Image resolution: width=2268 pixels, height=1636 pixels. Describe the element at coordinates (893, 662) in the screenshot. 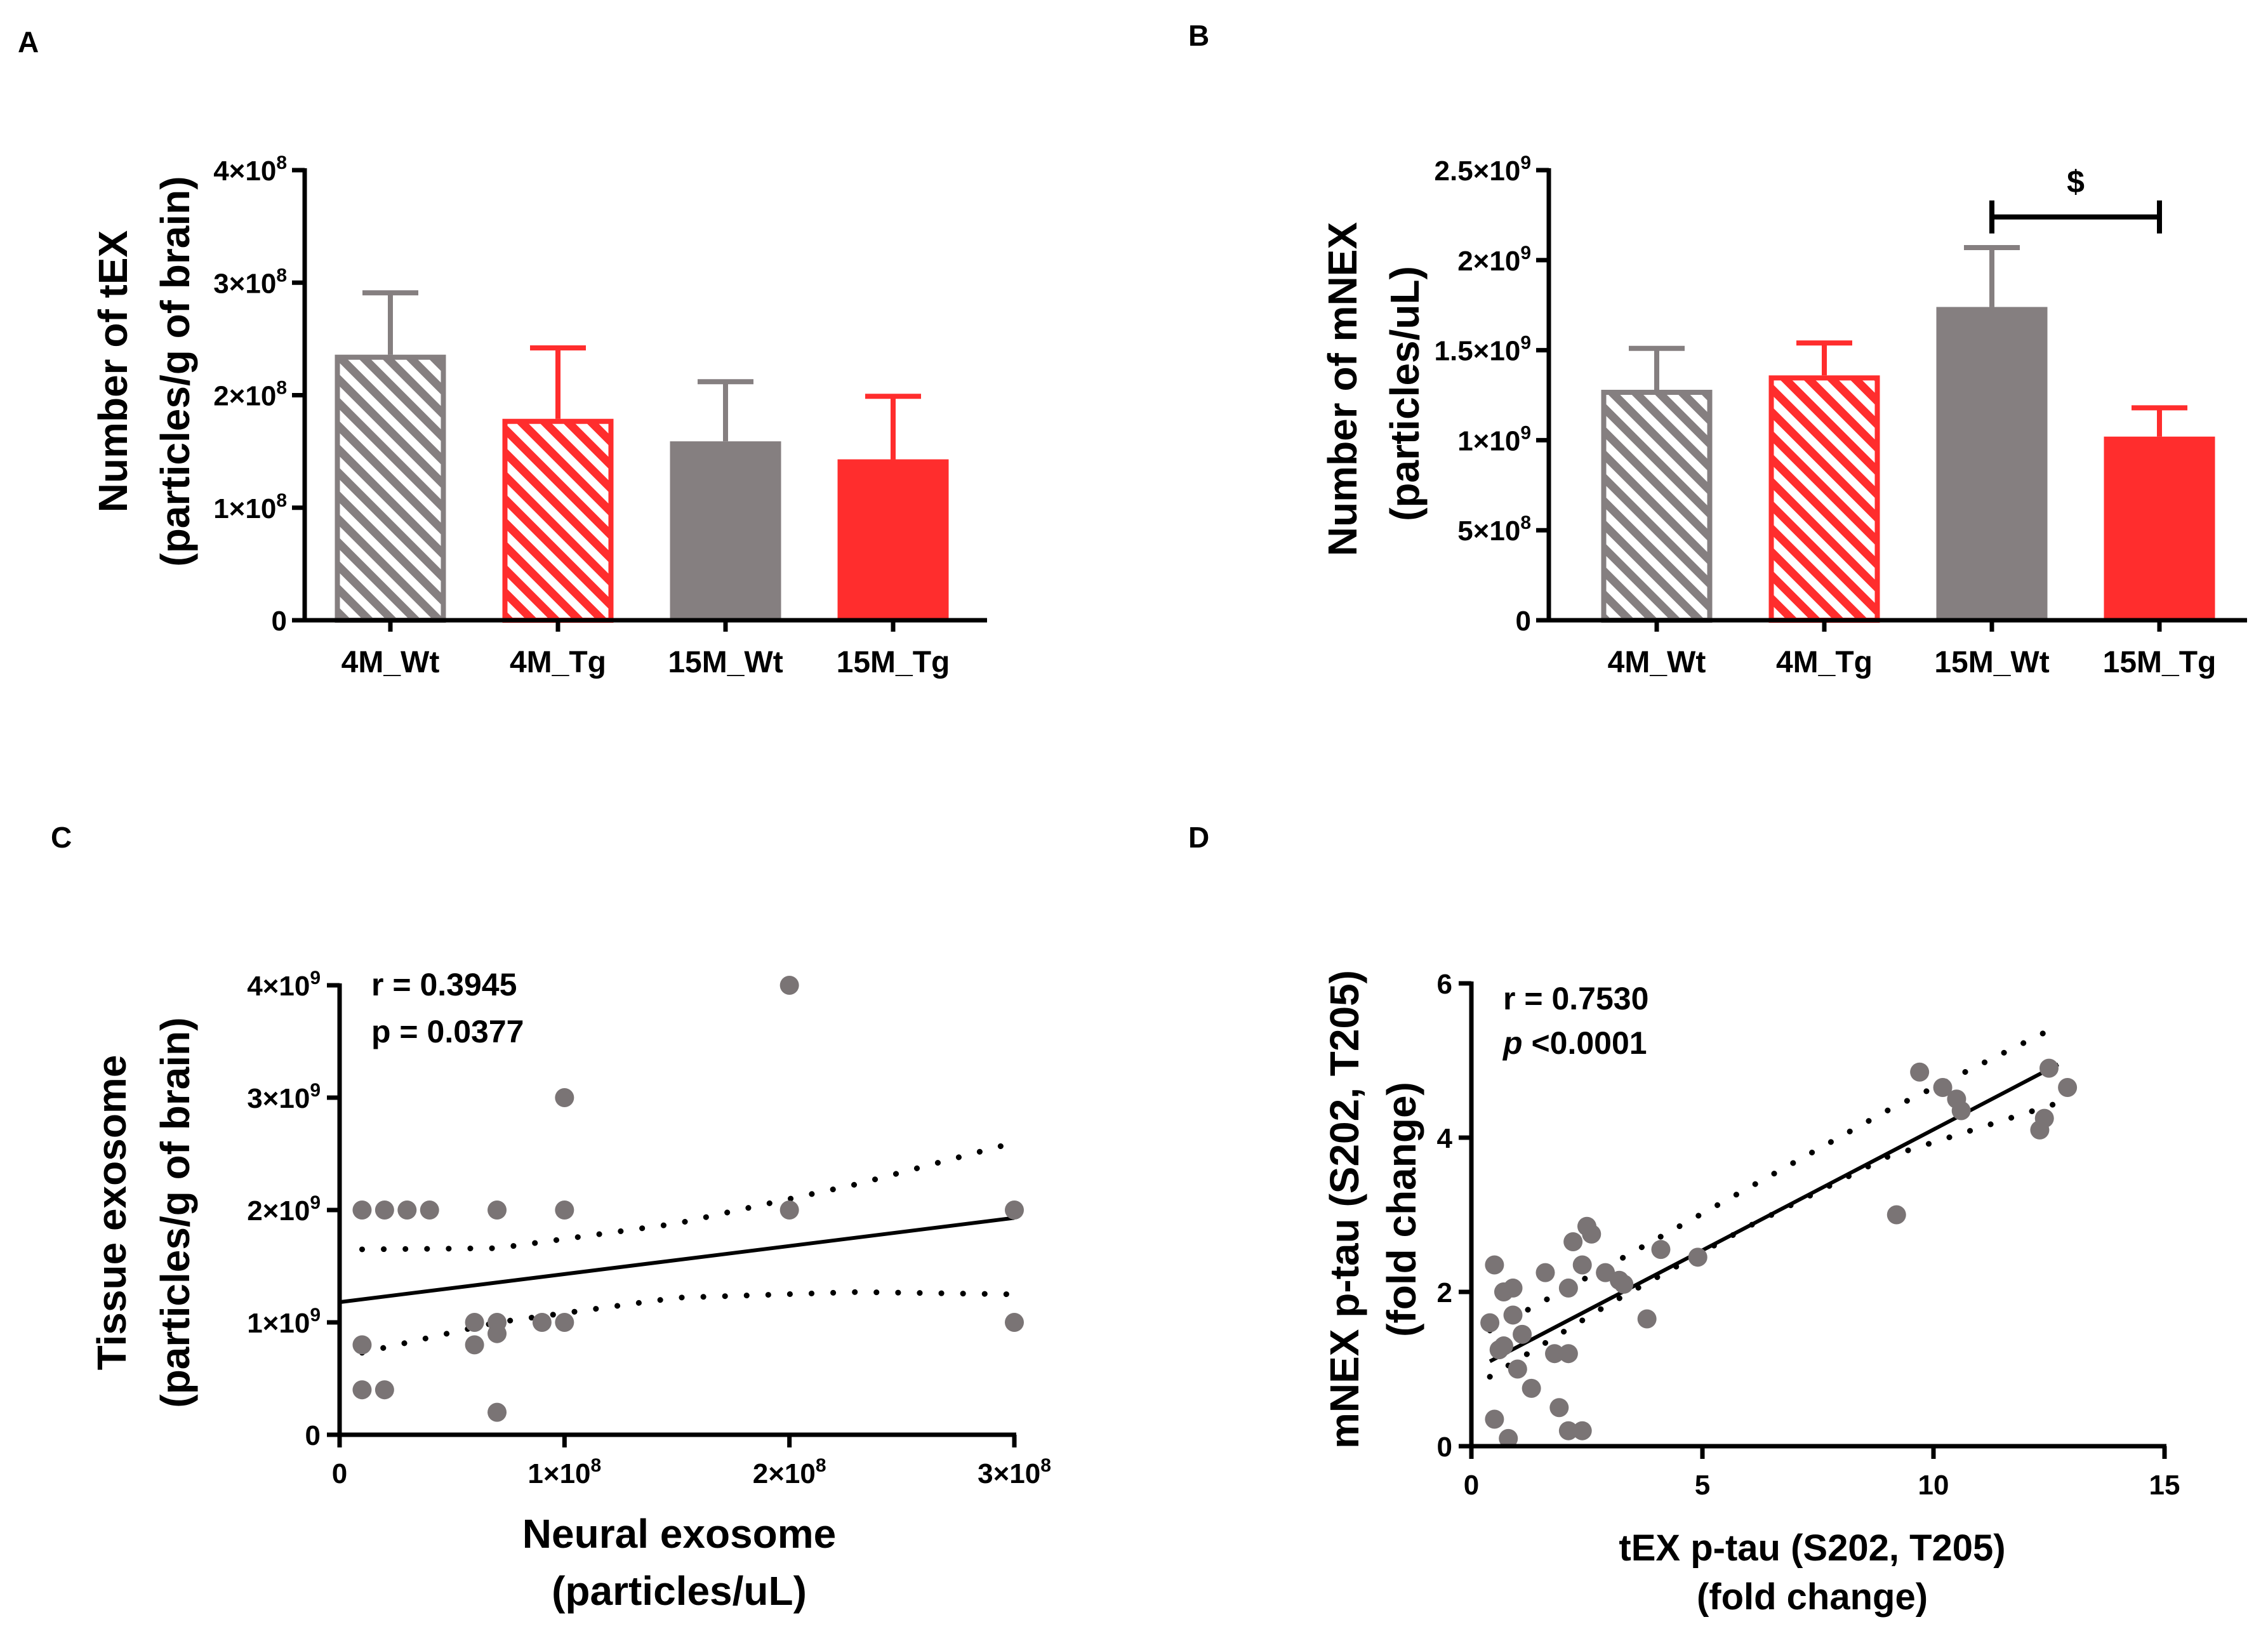

I see `panel-a-x-label-15M_Tg: 15M_Tg` at that location.